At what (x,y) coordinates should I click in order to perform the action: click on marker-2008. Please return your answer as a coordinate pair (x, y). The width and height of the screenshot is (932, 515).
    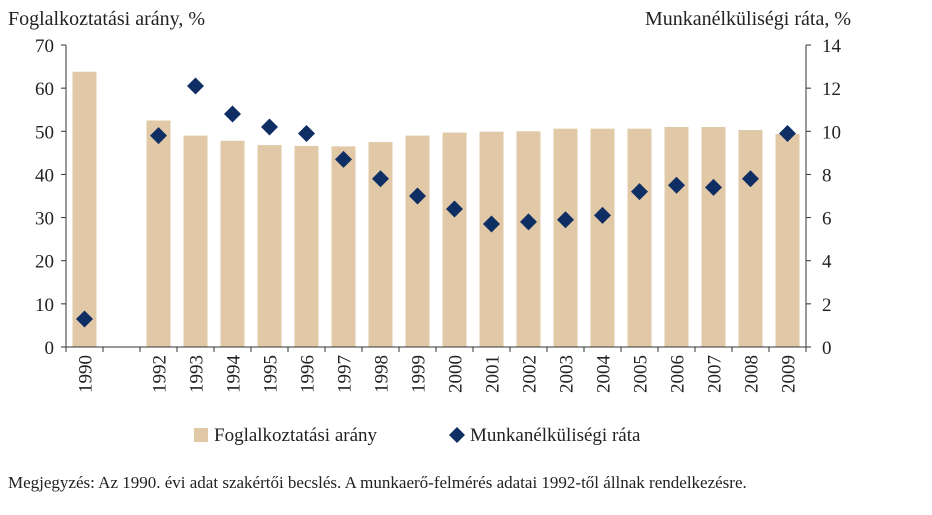
    Looking at the image, I should click on (750, 179).